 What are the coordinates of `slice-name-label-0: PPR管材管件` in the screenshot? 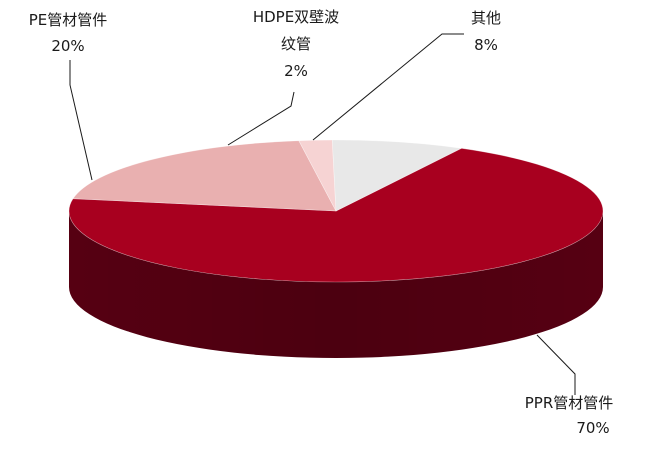 It's located at (569, 403).